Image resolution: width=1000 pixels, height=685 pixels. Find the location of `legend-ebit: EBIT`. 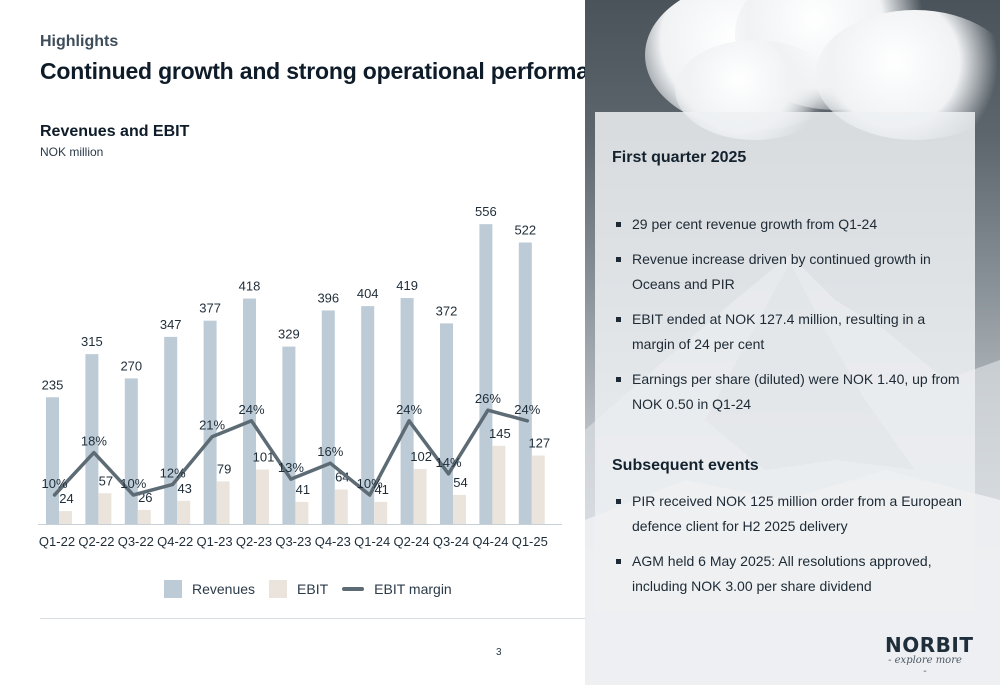

legend-ebit: EBIT is located at coordinates (298, 589).